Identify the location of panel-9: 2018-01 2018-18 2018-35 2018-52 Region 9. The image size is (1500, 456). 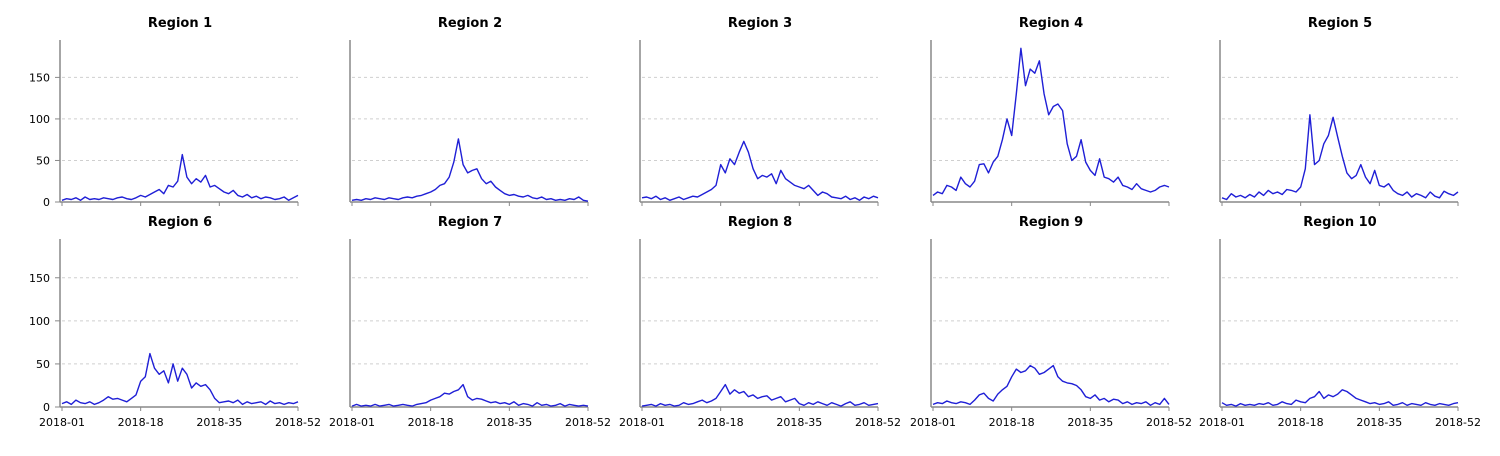
(1051, 322).